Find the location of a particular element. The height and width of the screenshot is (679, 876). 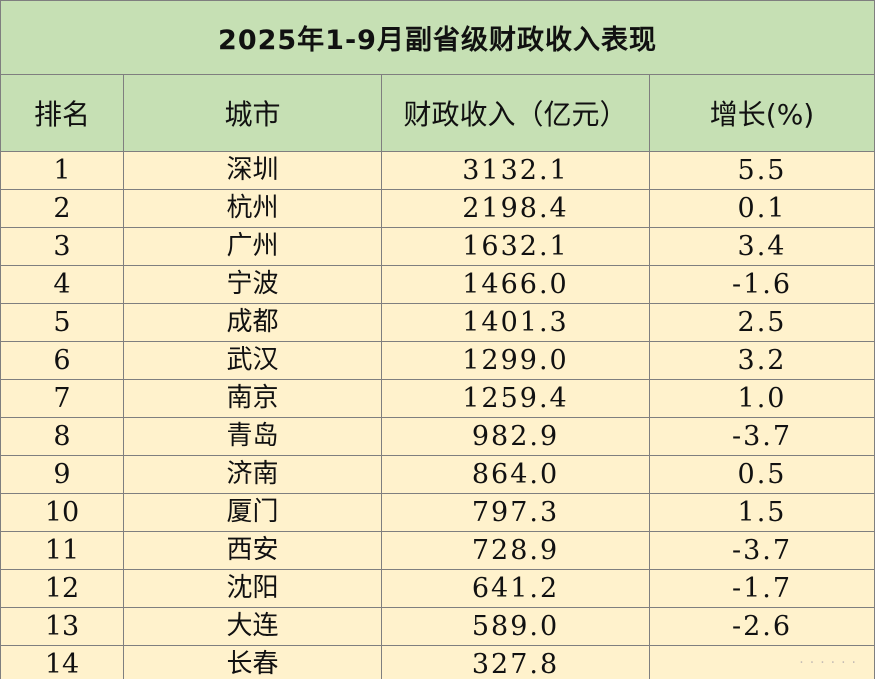

cell-rank: 10 is located at coordinates (62, 512).